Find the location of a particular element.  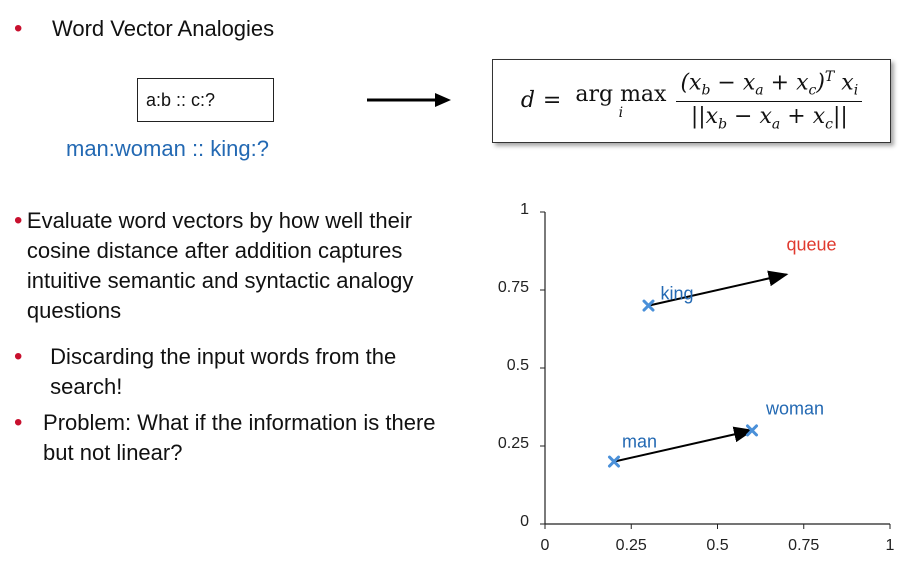

x-tick-label: 0 is located at coordinates (545, 545).